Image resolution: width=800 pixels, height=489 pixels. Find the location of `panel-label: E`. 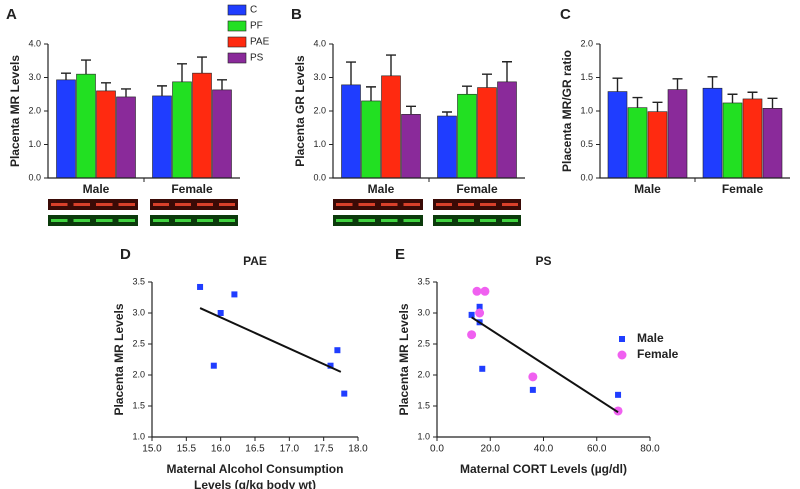

panel-label: E is located at coordinates (400, 254).